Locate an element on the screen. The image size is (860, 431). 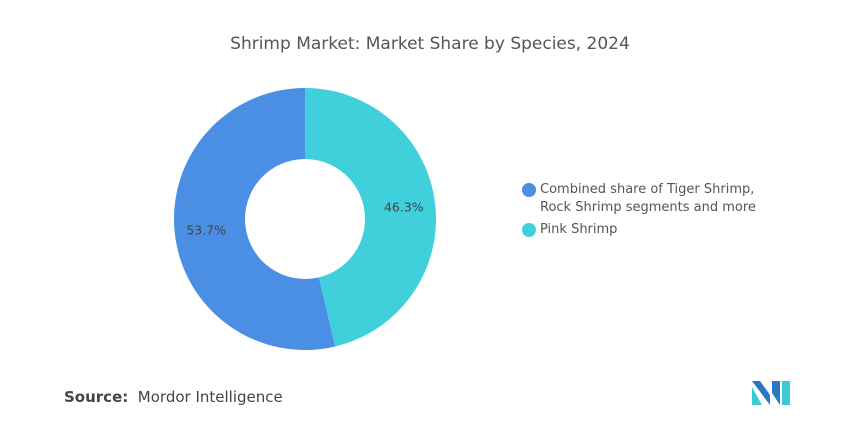
legend-label: Pink Shrimp is located at coordinates (579, 229).